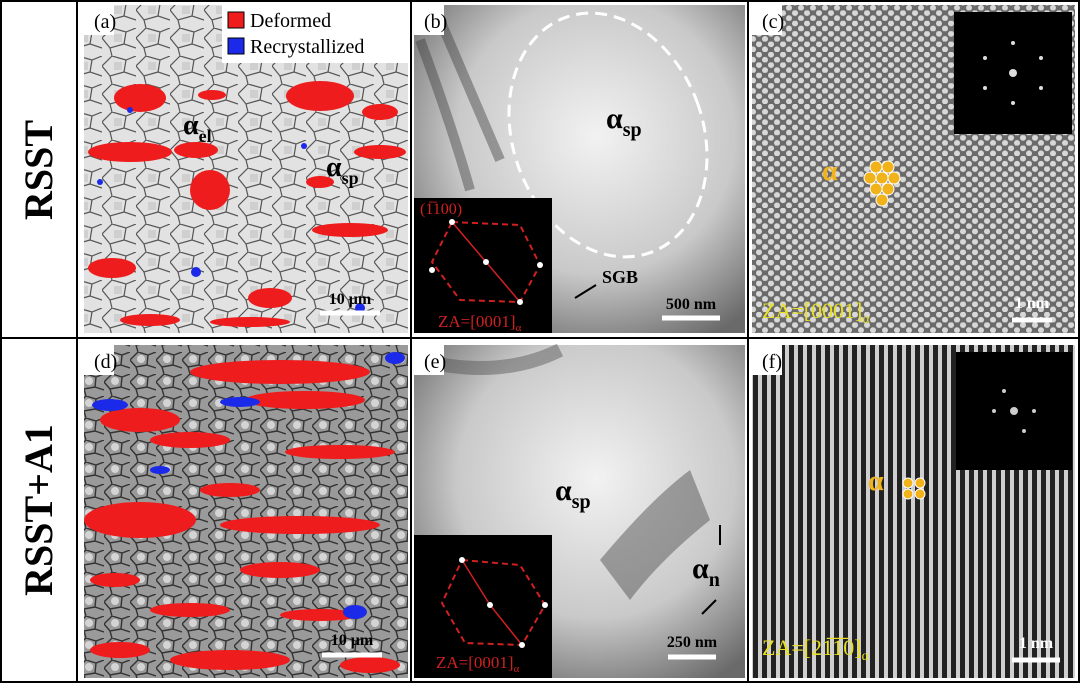 The image size is (1080, 683). I want to click on row-label: RSST, so click(38, 170).